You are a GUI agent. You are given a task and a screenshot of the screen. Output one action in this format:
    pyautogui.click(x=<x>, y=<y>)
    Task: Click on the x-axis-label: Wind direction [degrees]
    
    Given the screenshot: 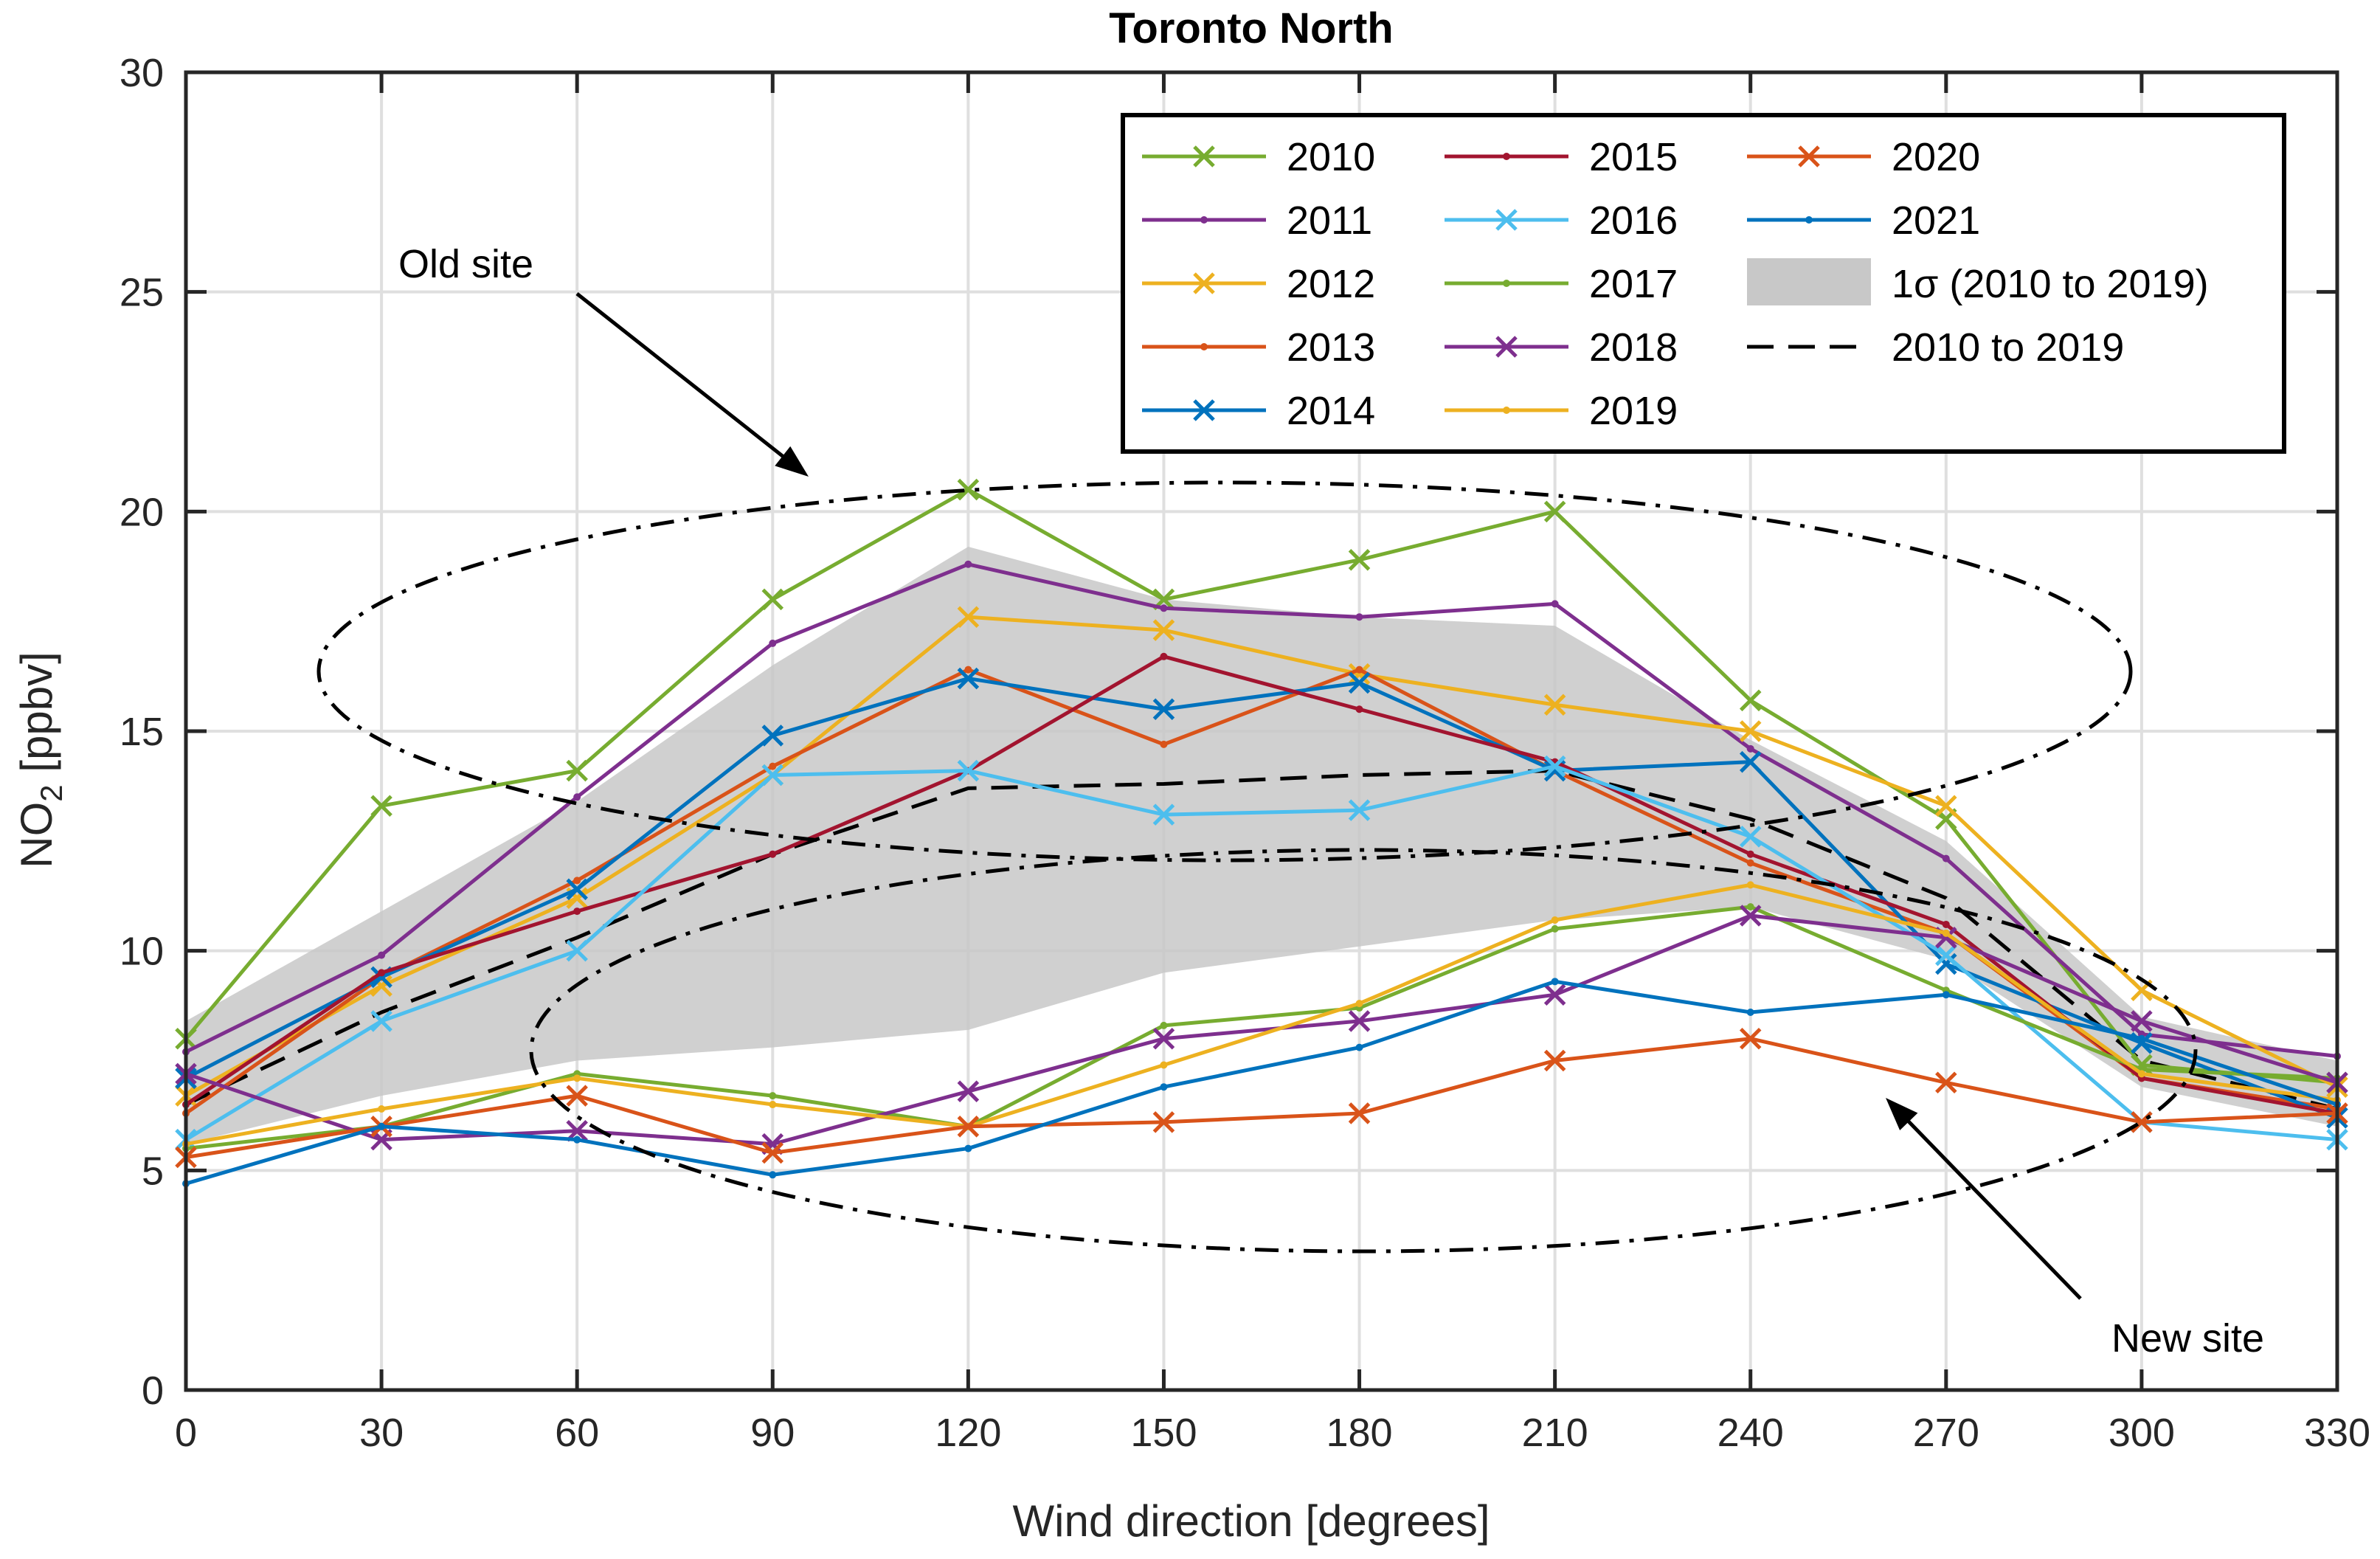 What is the action you would take?
    pyautogui.click(x=1251, y=1521)
    